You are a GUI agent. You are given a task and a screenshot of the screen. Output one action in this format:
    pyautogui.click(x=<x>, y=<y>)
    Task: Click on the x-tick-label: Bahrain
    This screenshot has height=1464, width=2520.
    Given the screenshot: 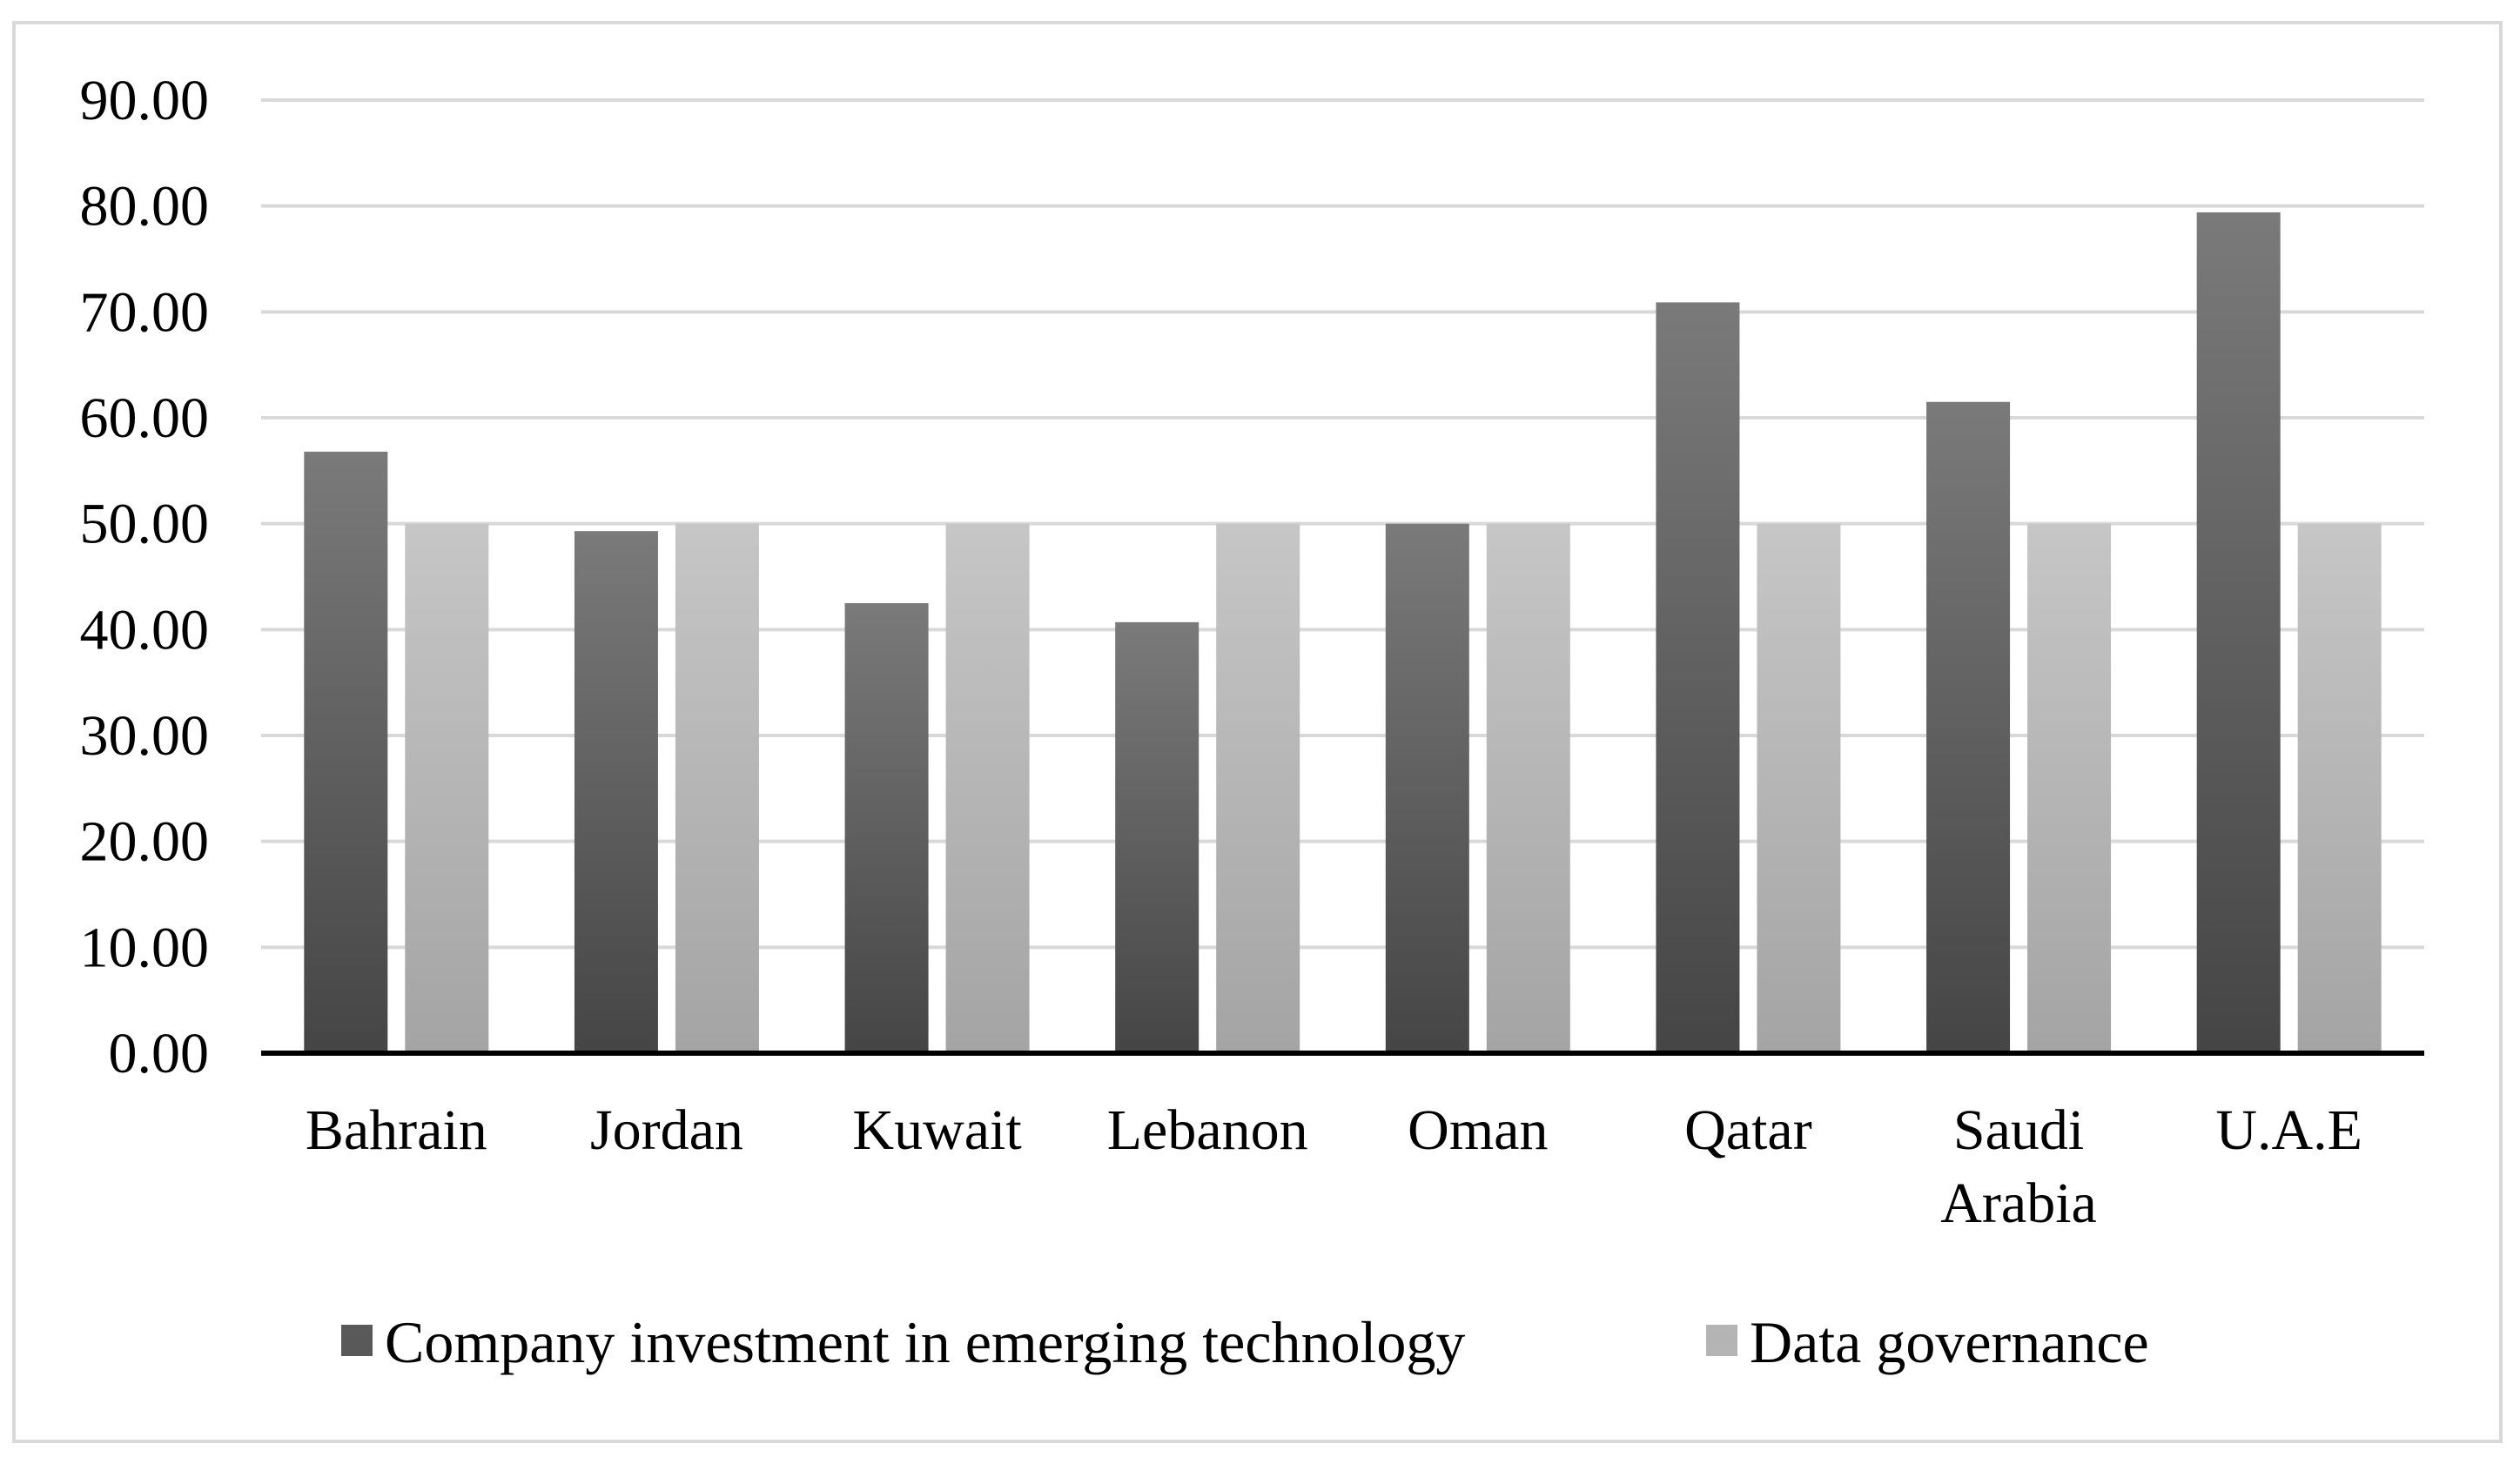 What is the action you would take?
    pyautogui.click(x=396, y=1130)
    